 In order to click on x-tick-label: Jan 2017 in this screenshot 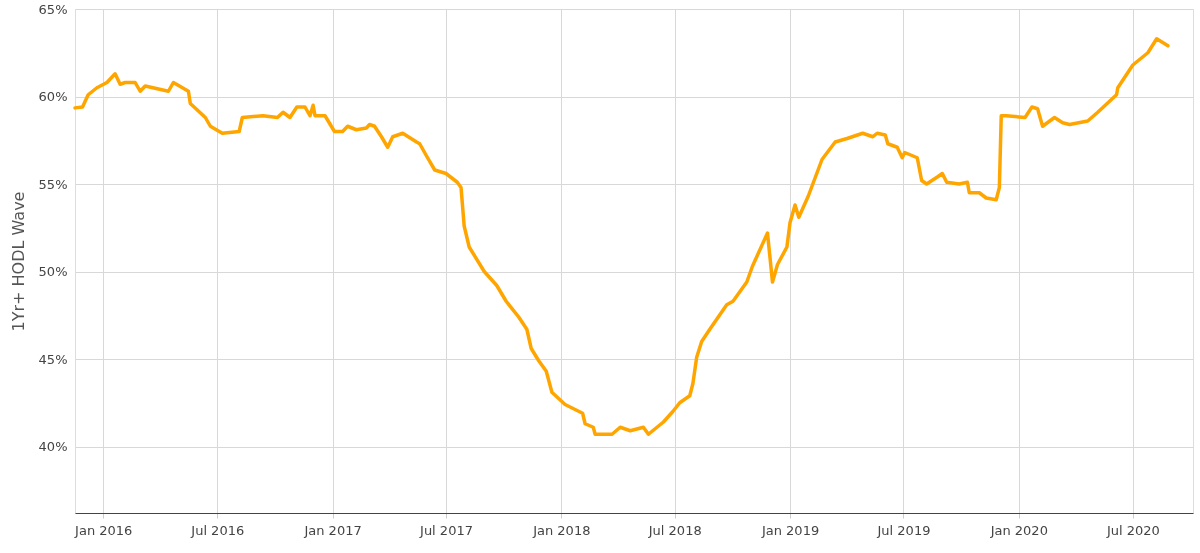, I will do `click(332, 530)`.